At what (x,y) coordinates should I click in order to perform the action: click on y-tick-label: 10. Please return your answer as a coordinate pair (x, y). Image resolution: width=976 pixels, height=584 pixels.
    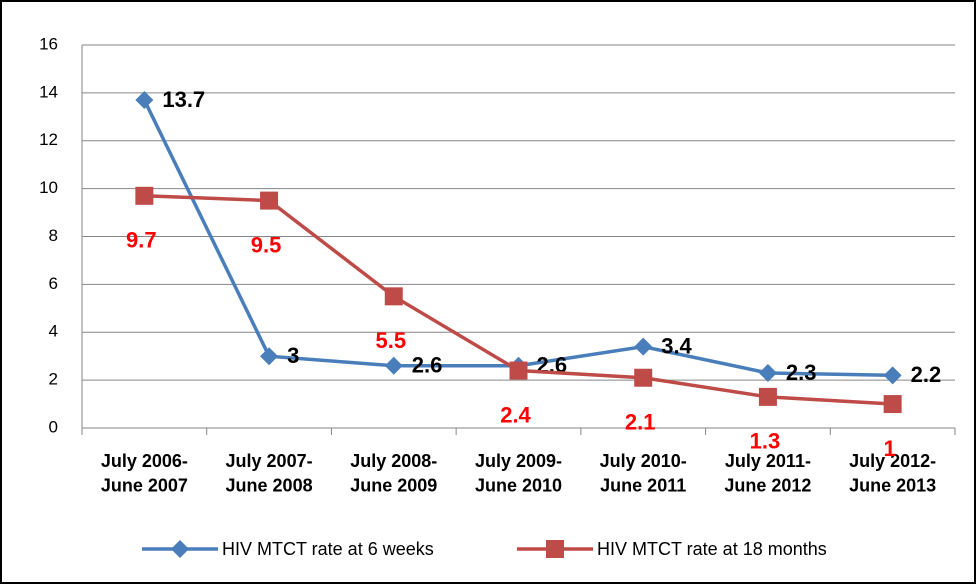
    Looking at the image, I should click on (48, 187).